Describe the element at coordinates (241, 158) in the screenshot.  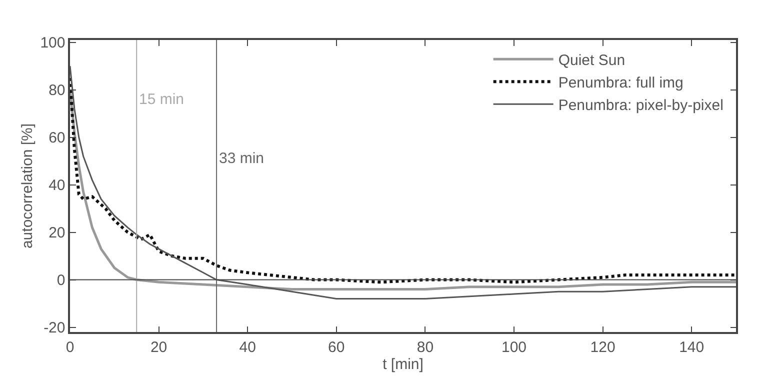
I see `ref-line-label: 33 min` at that location.